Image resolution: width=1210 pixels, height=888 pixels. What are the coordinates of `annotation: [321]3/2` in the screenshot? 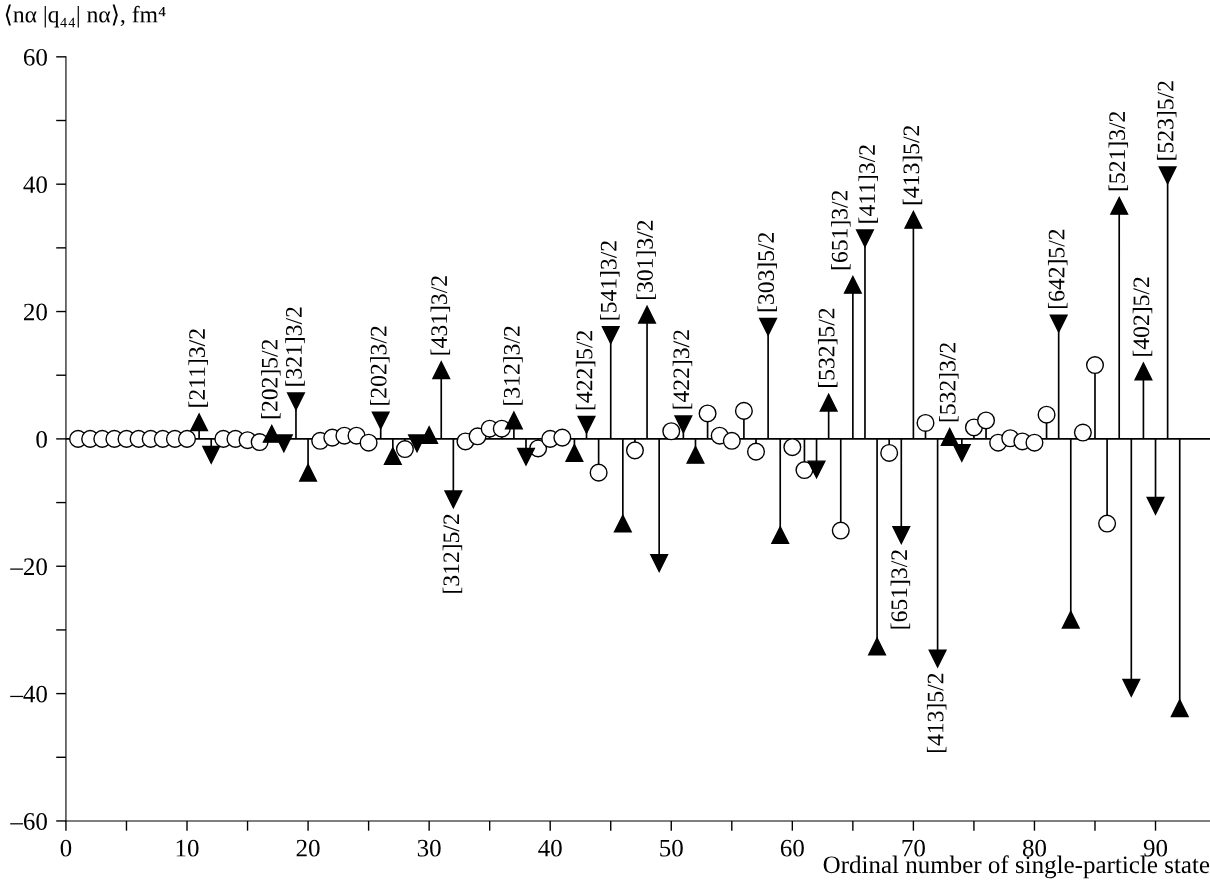 It's located at (295, 346).